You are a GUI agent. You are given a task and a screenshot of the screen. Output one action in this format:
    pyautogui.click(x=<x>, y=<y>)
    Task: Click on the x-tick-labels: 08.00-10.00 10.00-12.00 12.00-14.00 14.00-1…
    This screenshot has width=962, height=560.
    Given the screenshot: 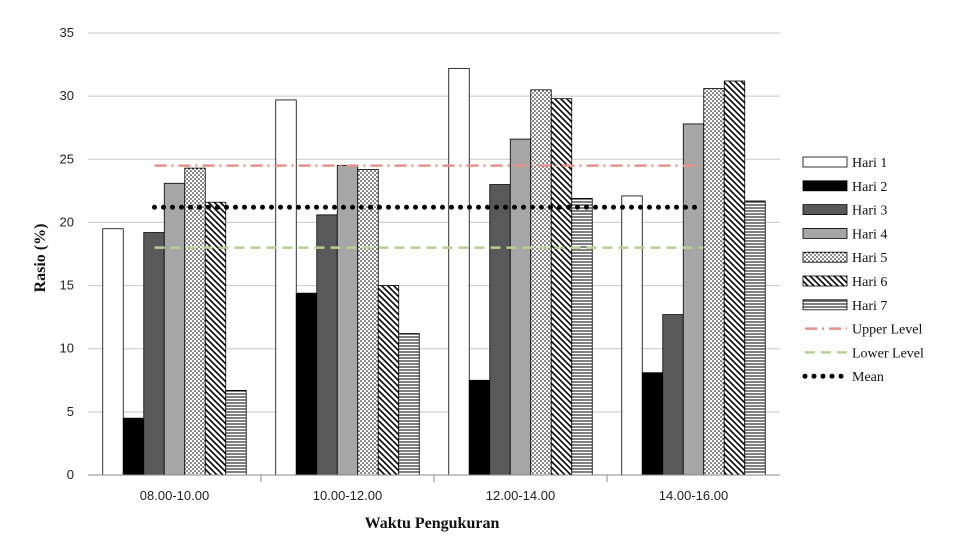 What is the action you would take?
    pyautogui.click(x=434, y=489)
    